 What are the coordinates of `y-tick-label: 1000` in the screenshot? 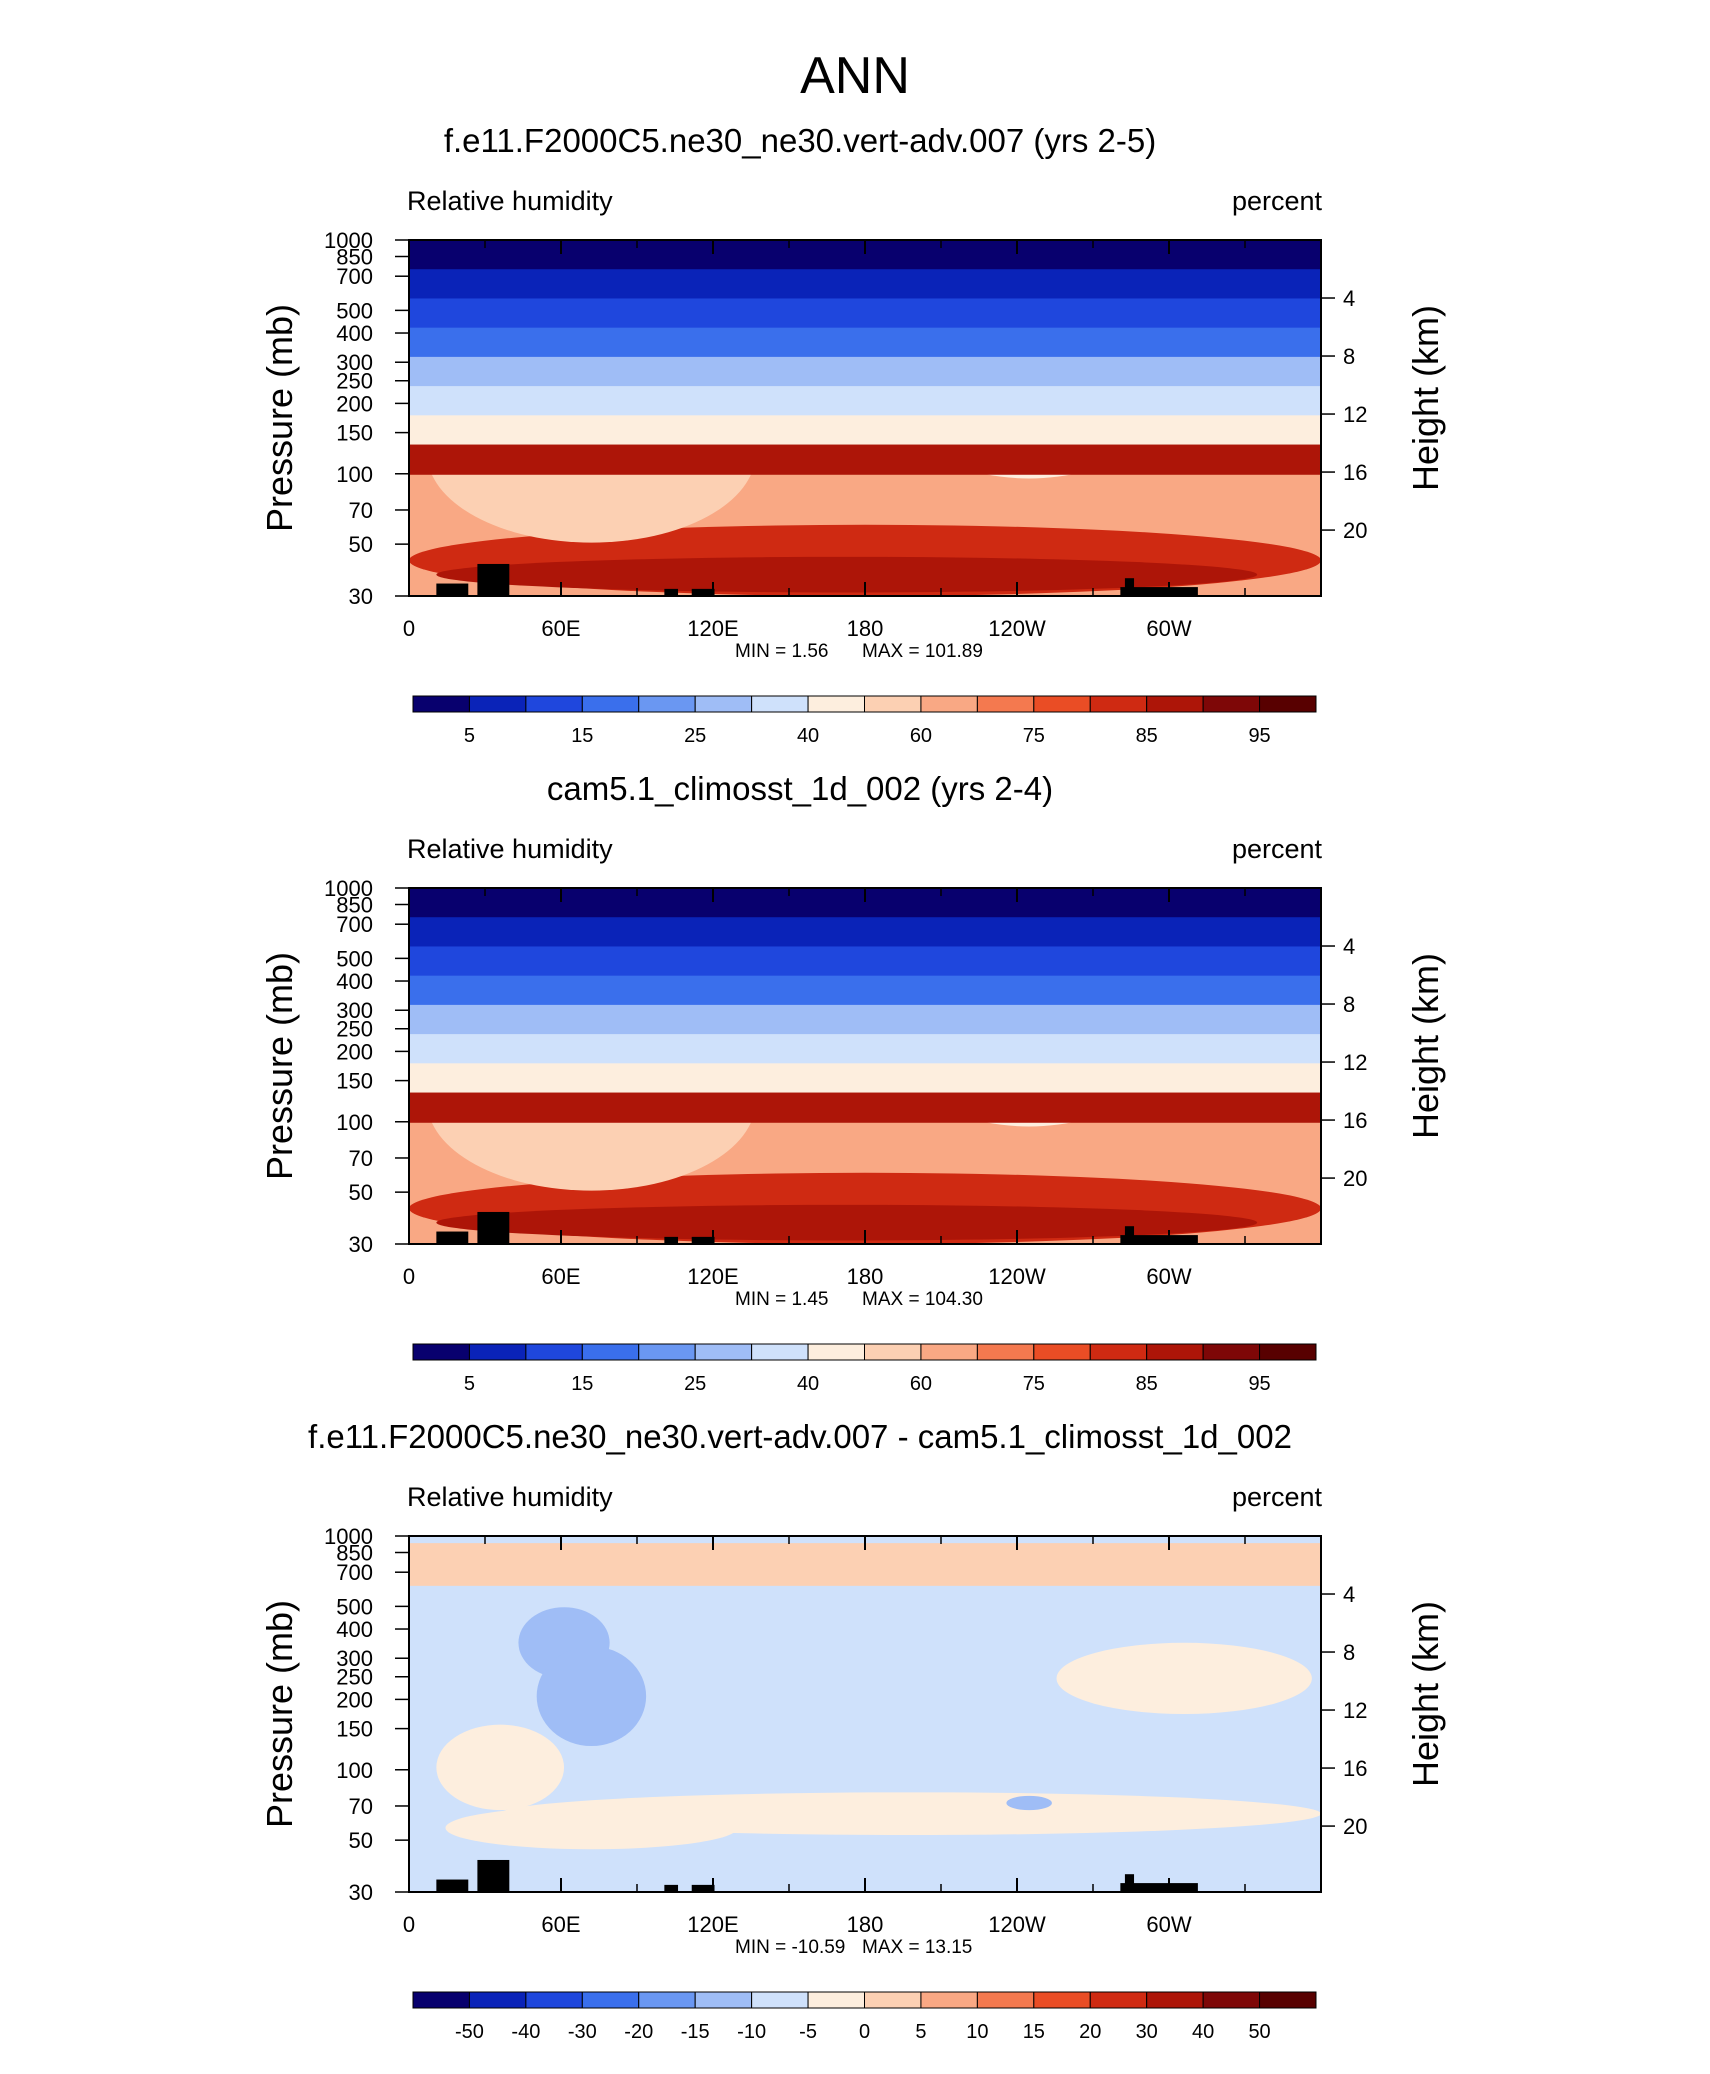 It's located at (348, 240).